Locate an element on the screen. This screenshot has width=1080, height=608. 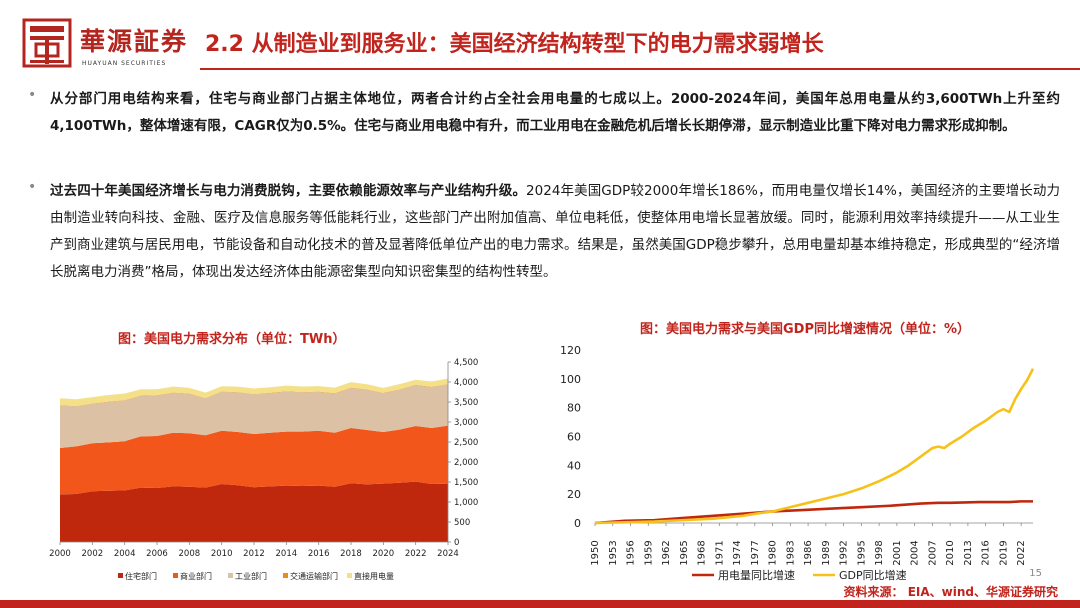
chart1-x-tick-label: 2016 is located at coordinates (319, 554).